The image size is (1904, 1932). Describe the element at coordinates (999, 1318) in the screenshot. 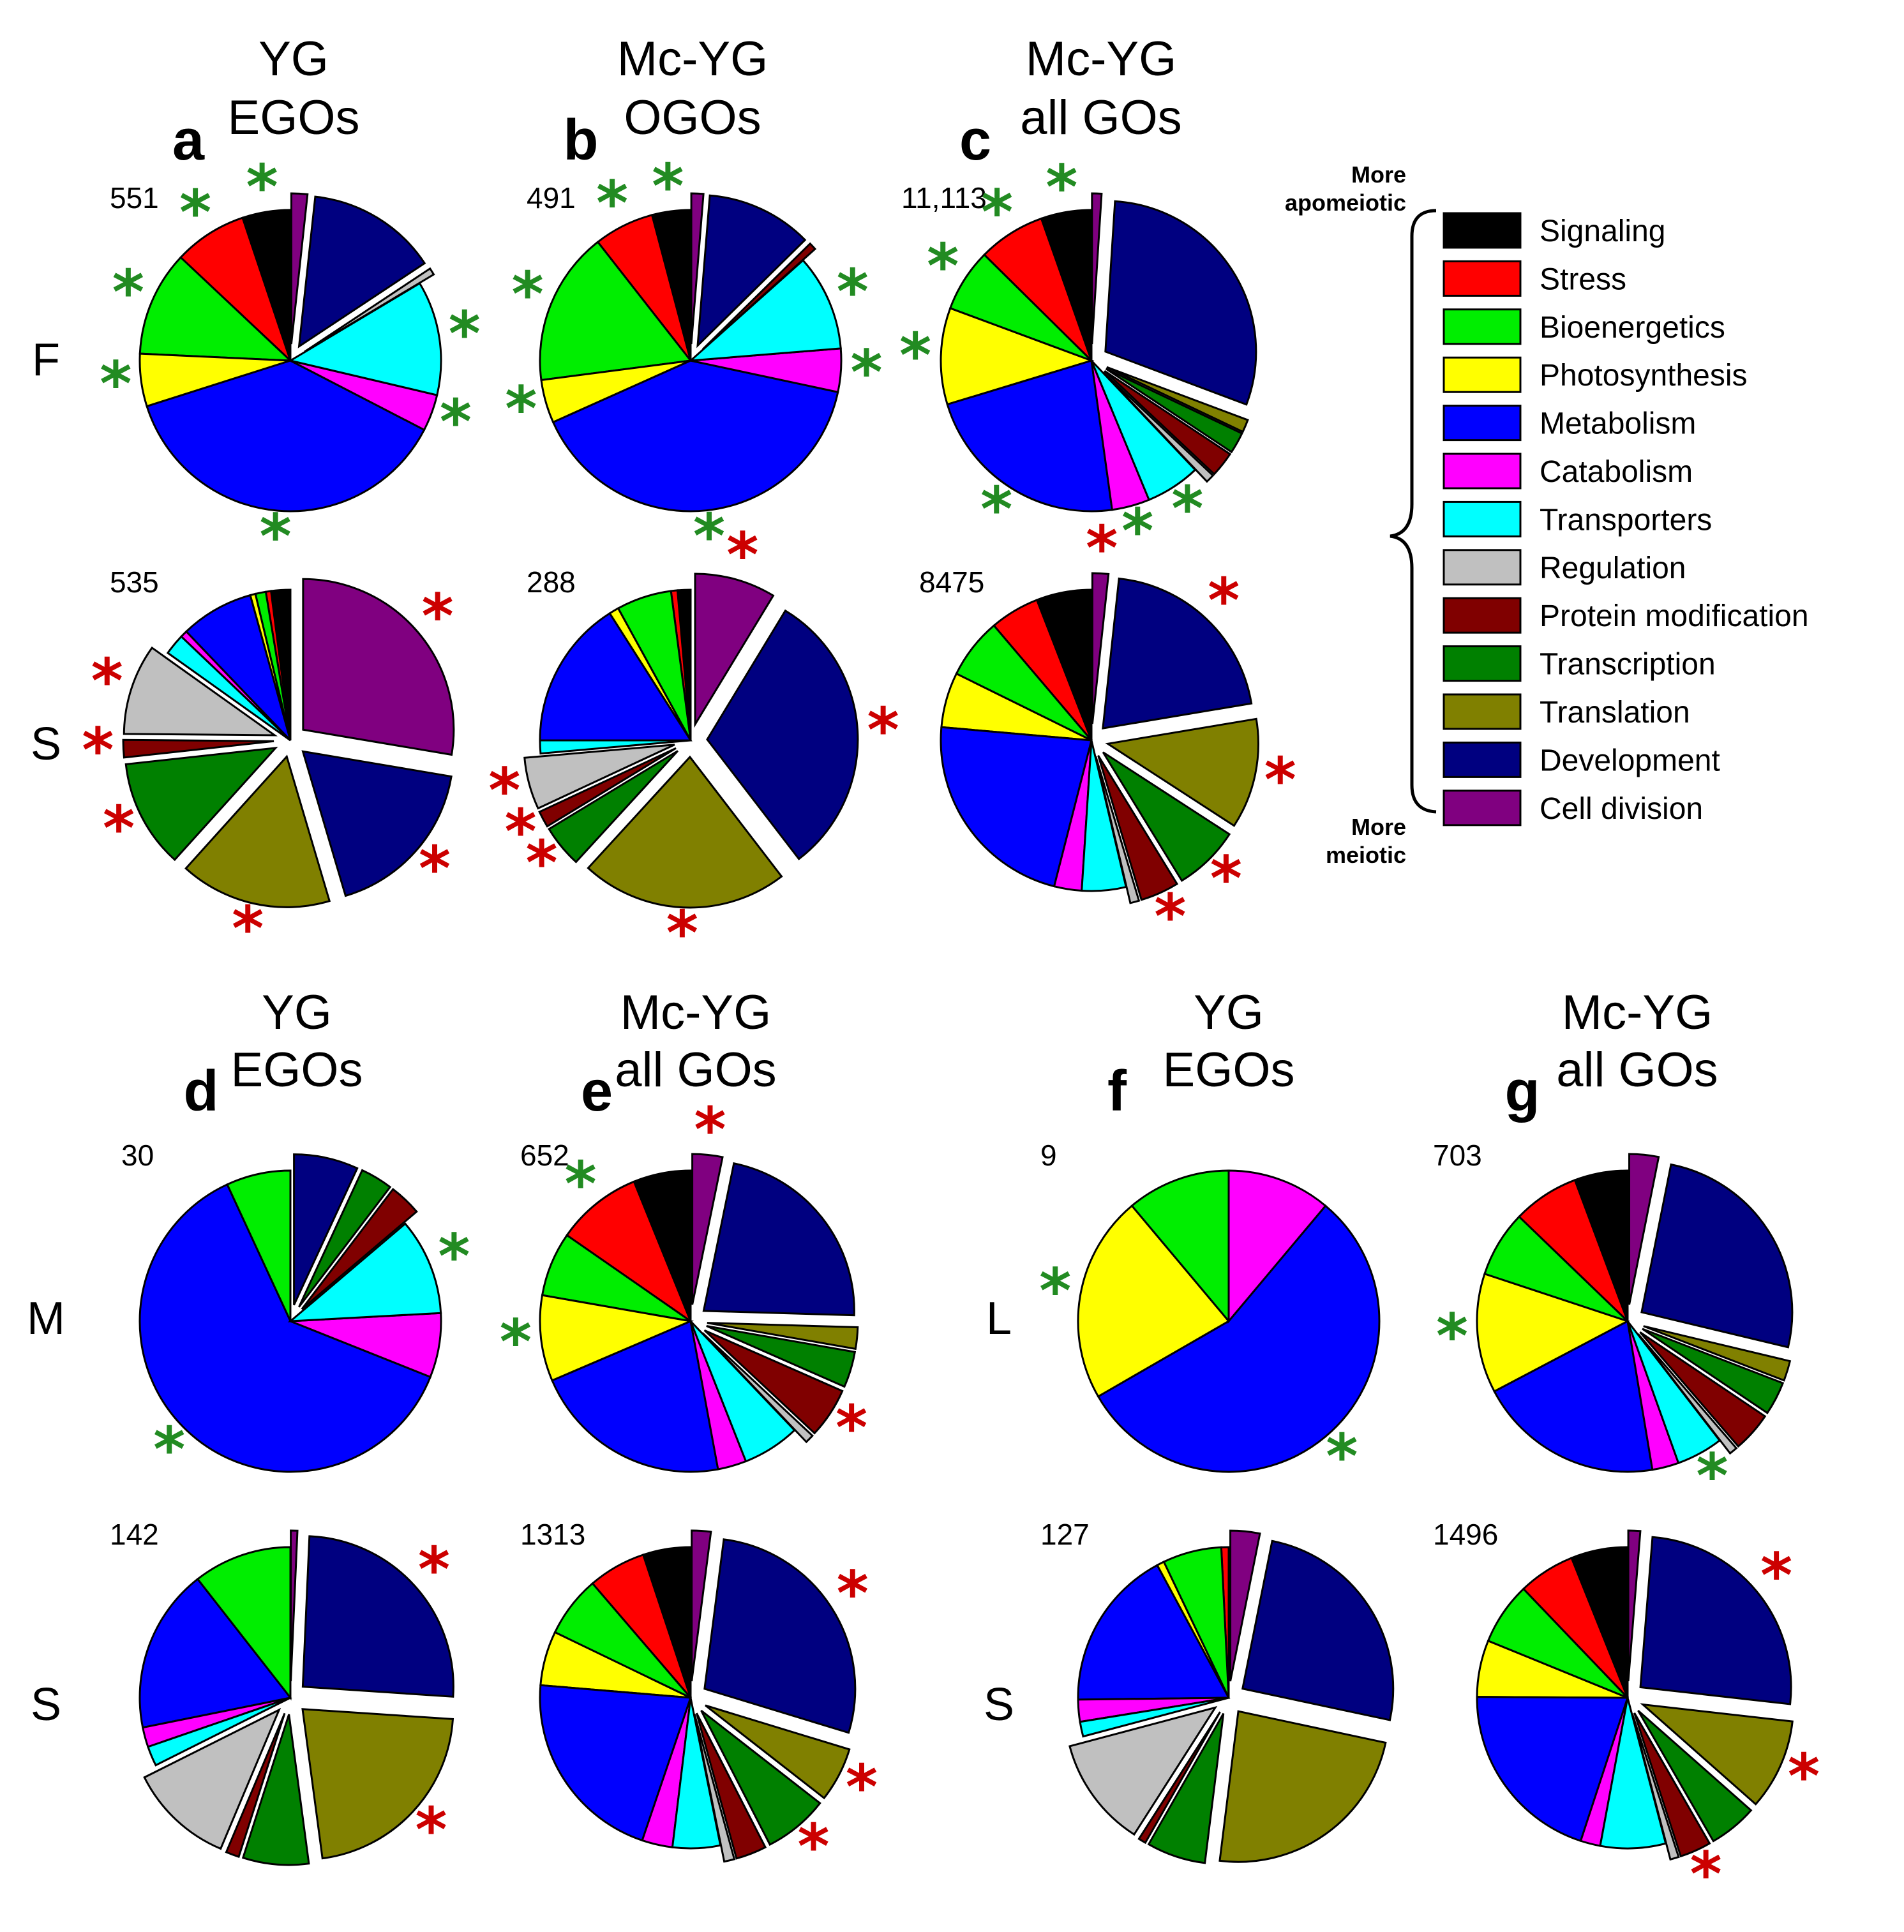

I see `row-label-l: L` at that location.